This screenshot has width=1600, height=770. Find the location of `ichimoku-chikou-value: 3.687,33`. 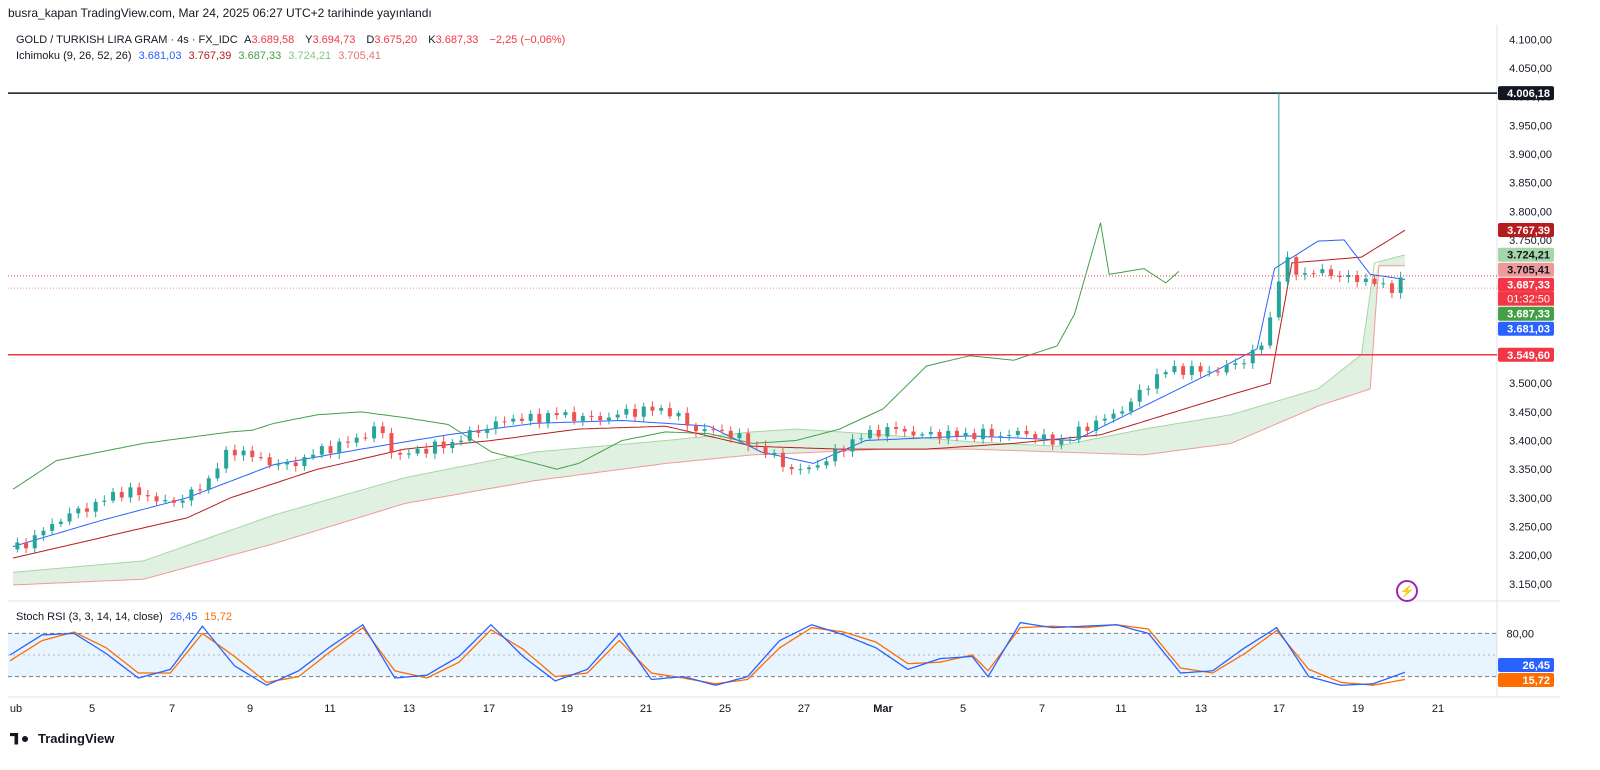

ichimoku-chikou-value: 3.687,33 is located at coordinates (260, 56).